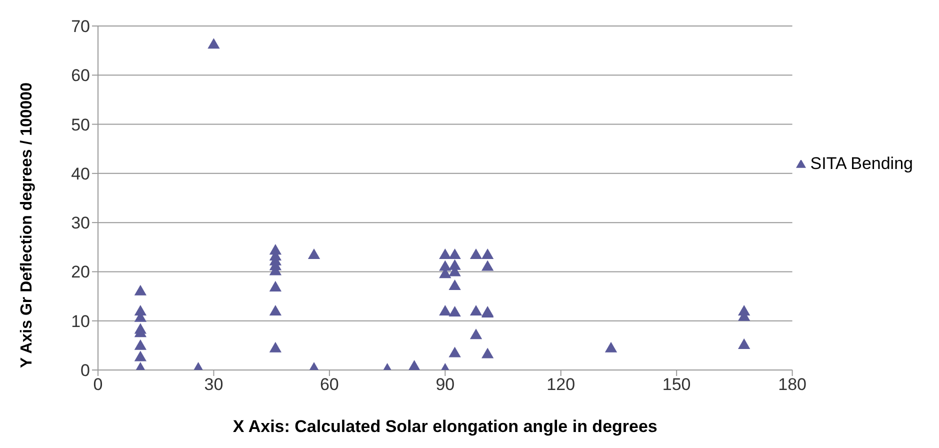 Image resolution: width=939 pixels, height=448 pixels. What do you see at coordinates (85, 370) in the screenshot?
I see `y-tick-label: 0` at bounding box center [85, 370].